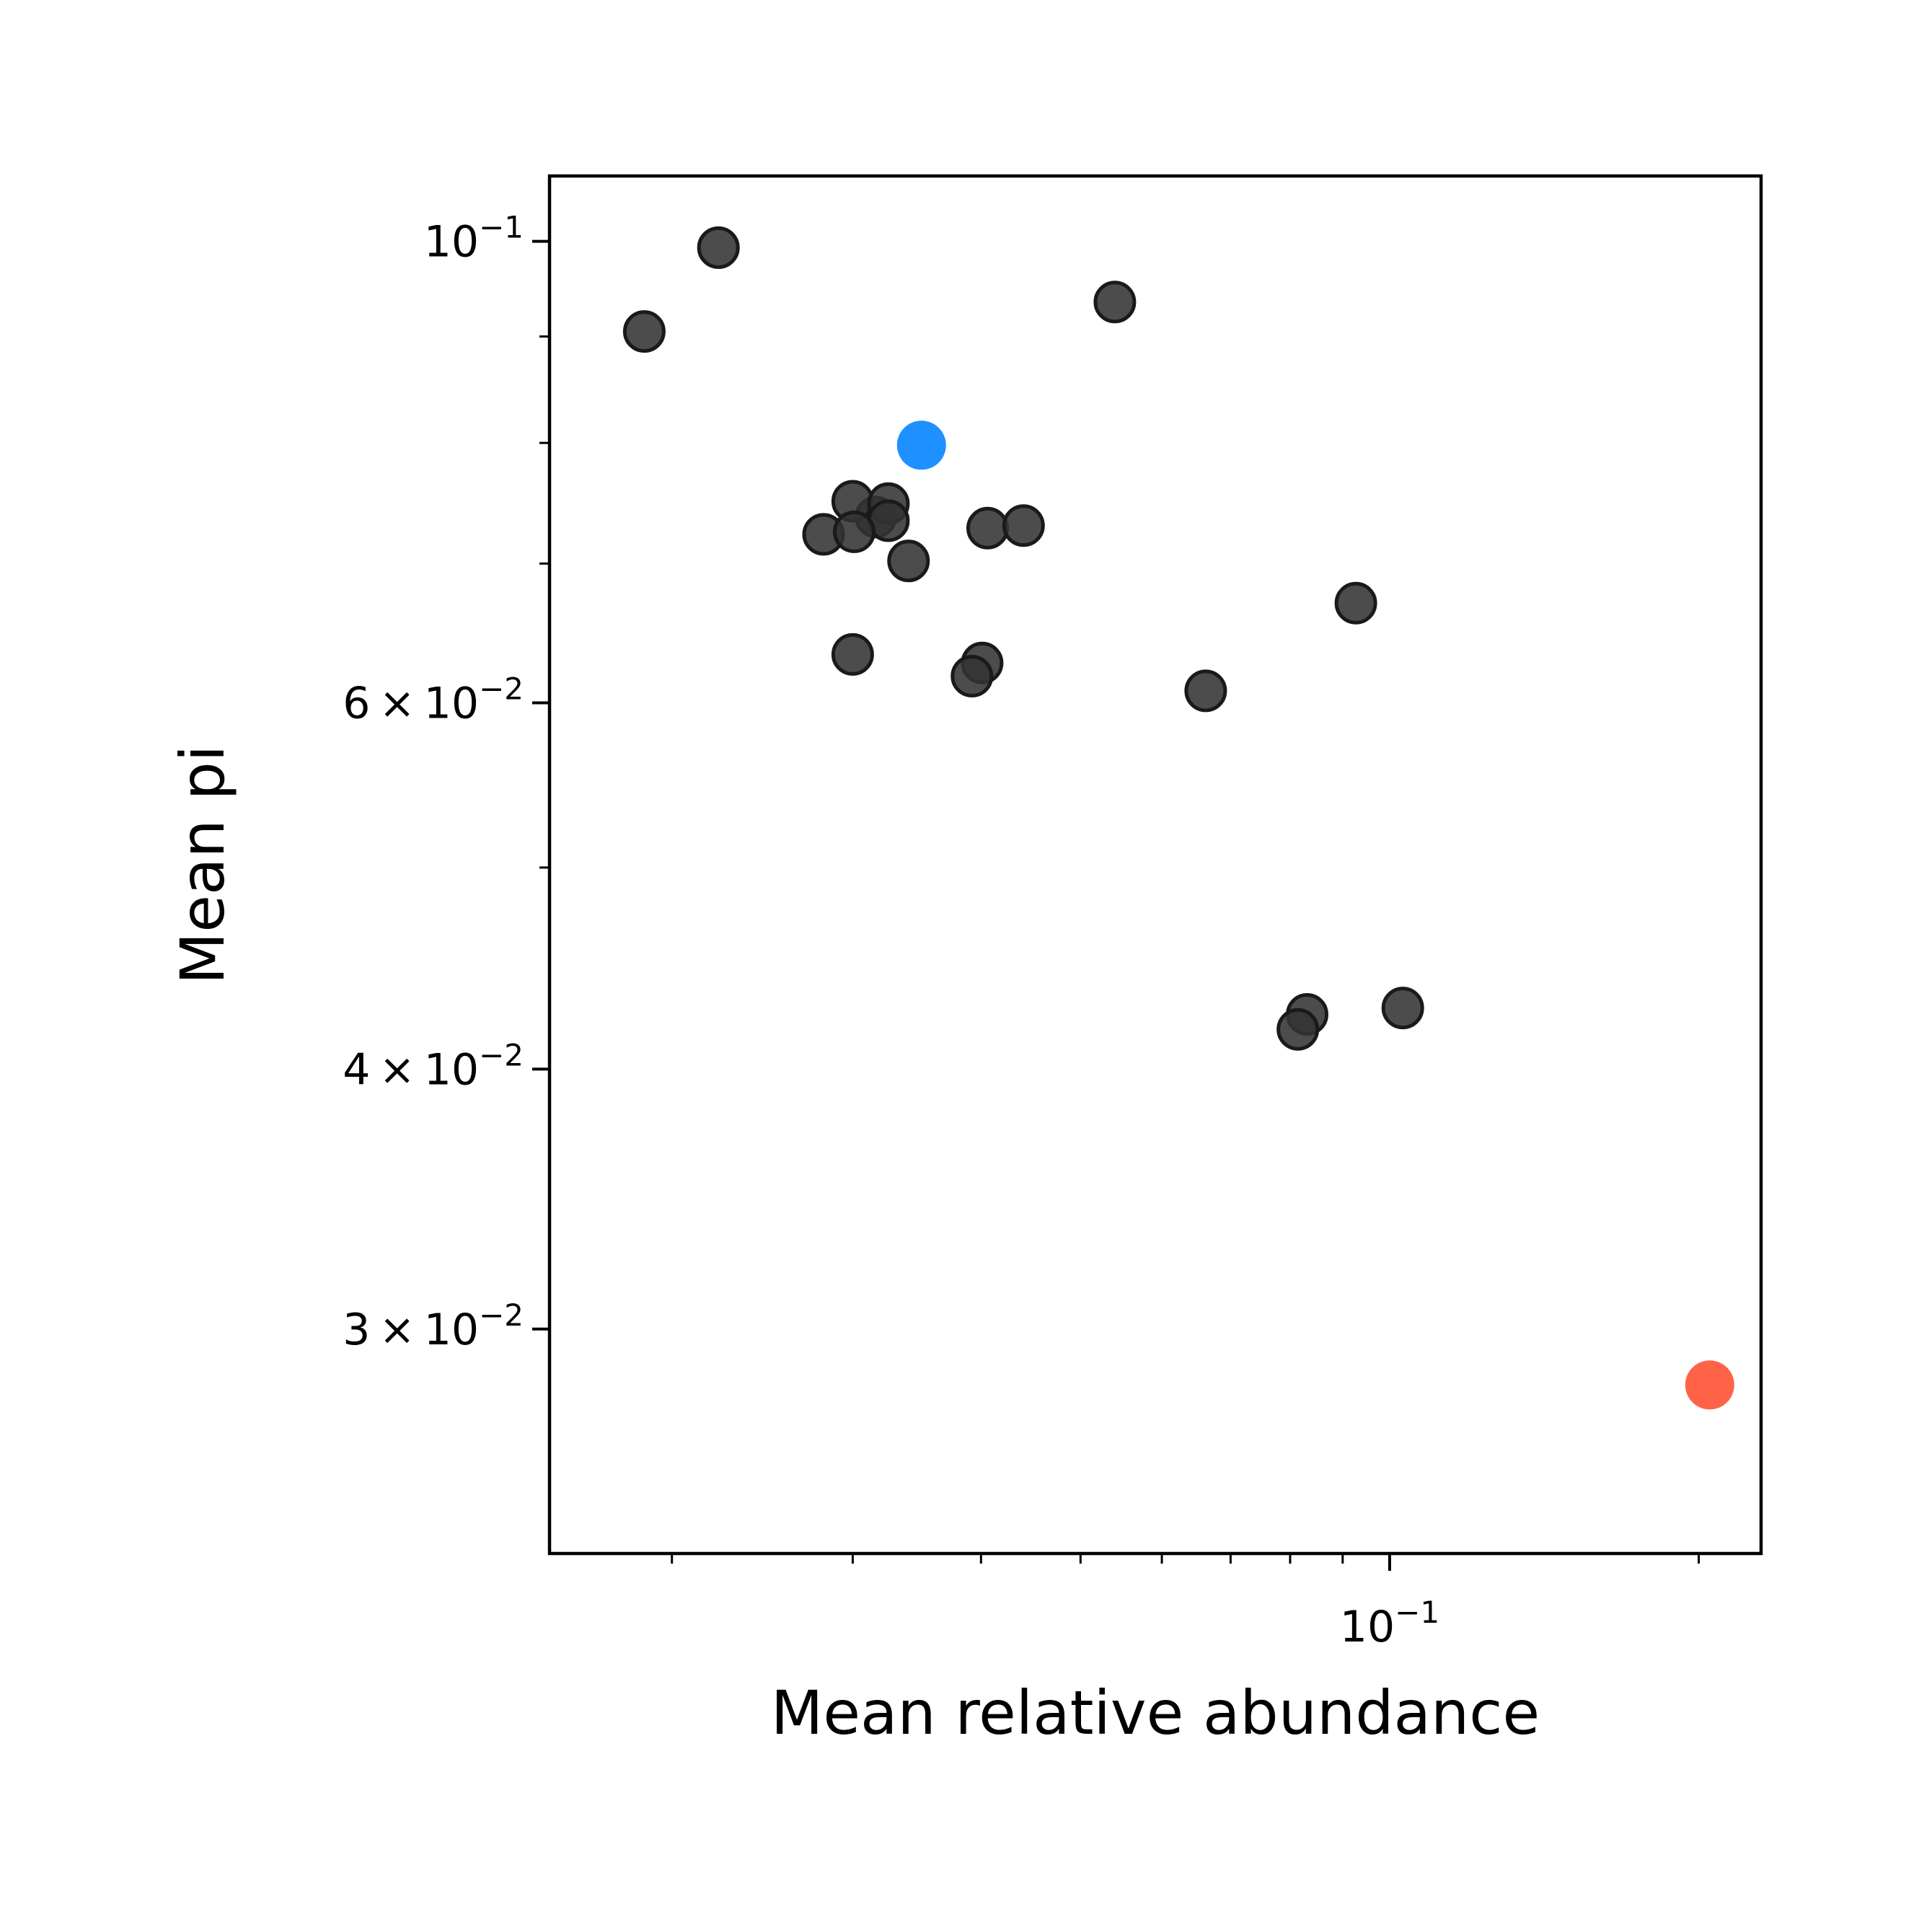  Describe the element at coordinates (446, 783) in the screenshot. I see `y-axis: 10−1 6 × 10−2 4 × 10−2 3 × 10−2` at that location.